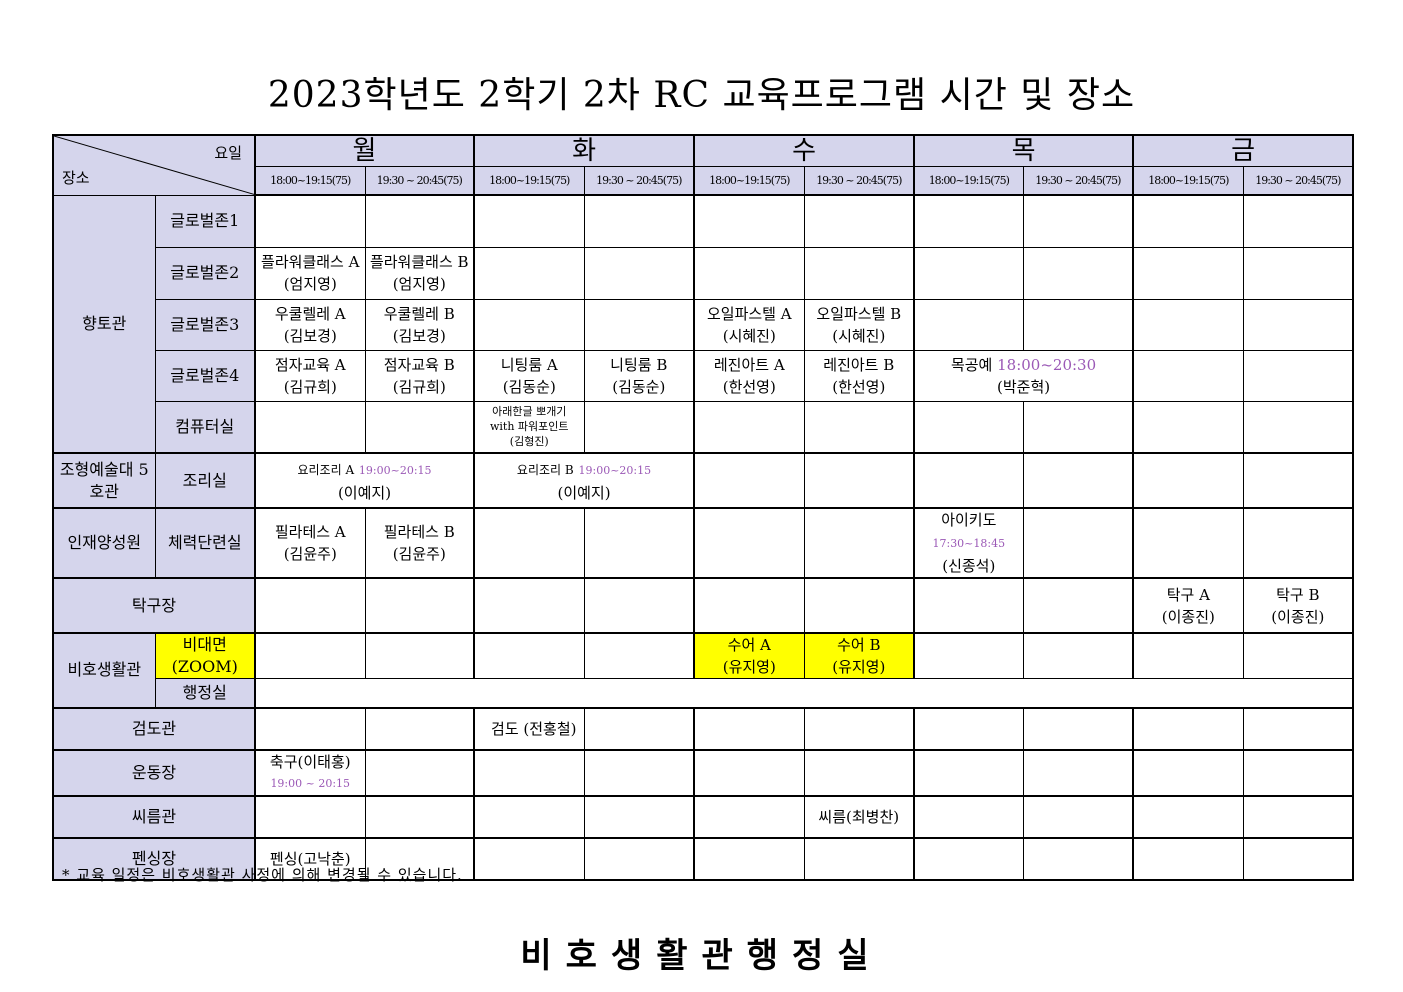  I want to click on program-teacher: (김동순), so click(529, 386).